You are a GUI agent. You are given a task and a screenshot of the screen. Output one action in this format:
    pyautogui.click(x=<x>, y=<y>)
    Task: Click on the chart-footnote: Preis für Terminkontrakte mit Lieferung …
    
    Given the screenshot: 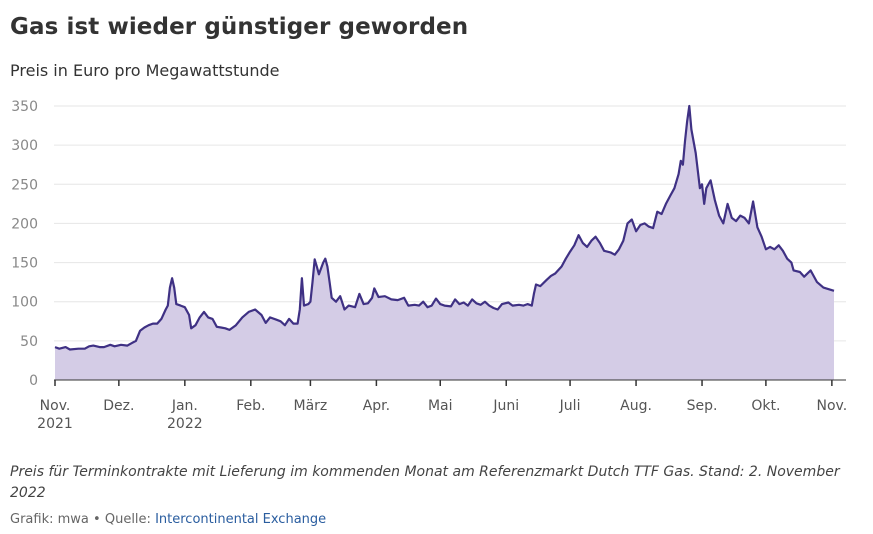 What is the action you would take?
    pyautogui.click(x=425, y=482)
    